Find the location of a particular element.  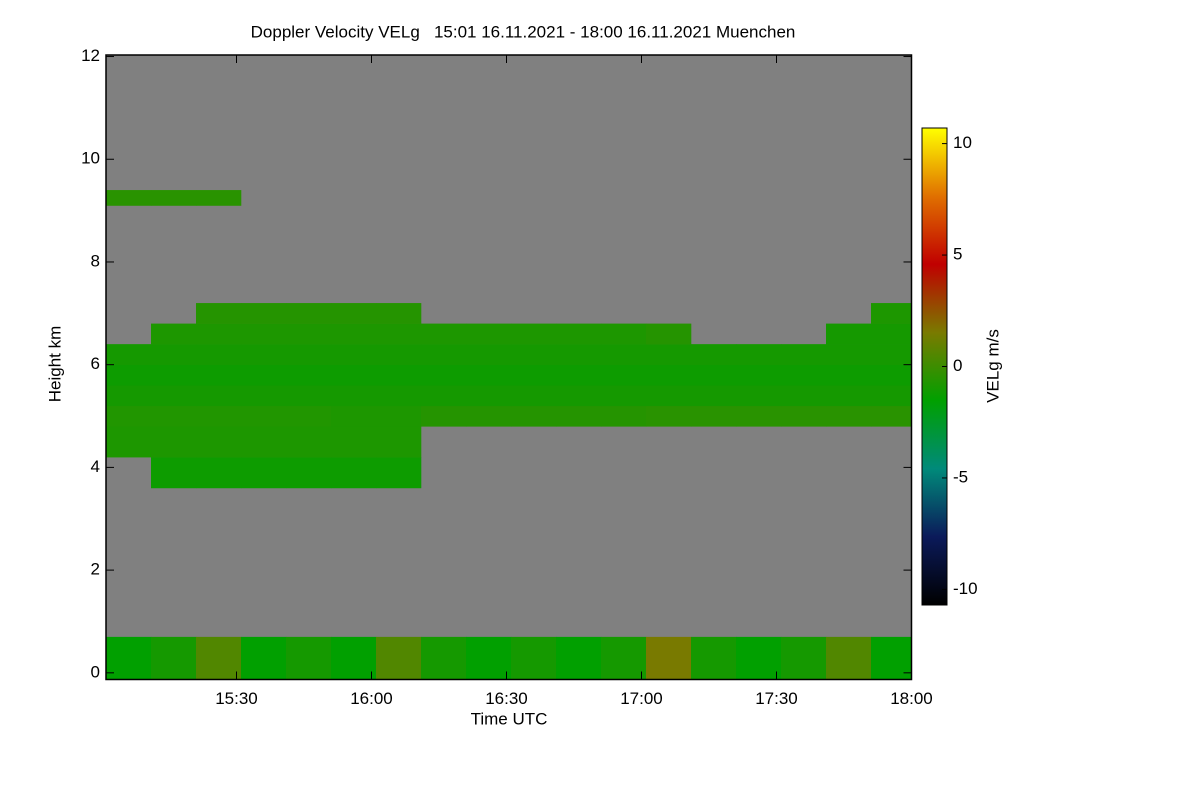

y-tick-label: 0 is located at coordinates (95, 671).